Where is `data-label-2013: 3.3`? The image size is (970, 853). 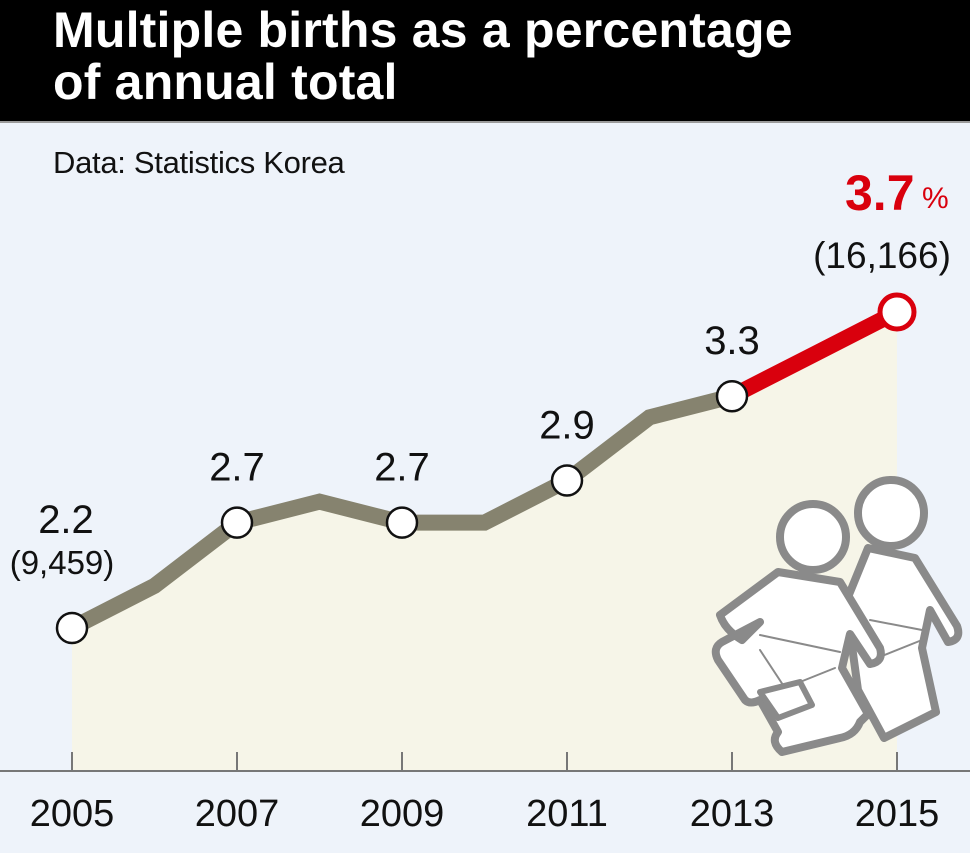
data-label-2013: 3.3 is located at coordinates (732, 341).